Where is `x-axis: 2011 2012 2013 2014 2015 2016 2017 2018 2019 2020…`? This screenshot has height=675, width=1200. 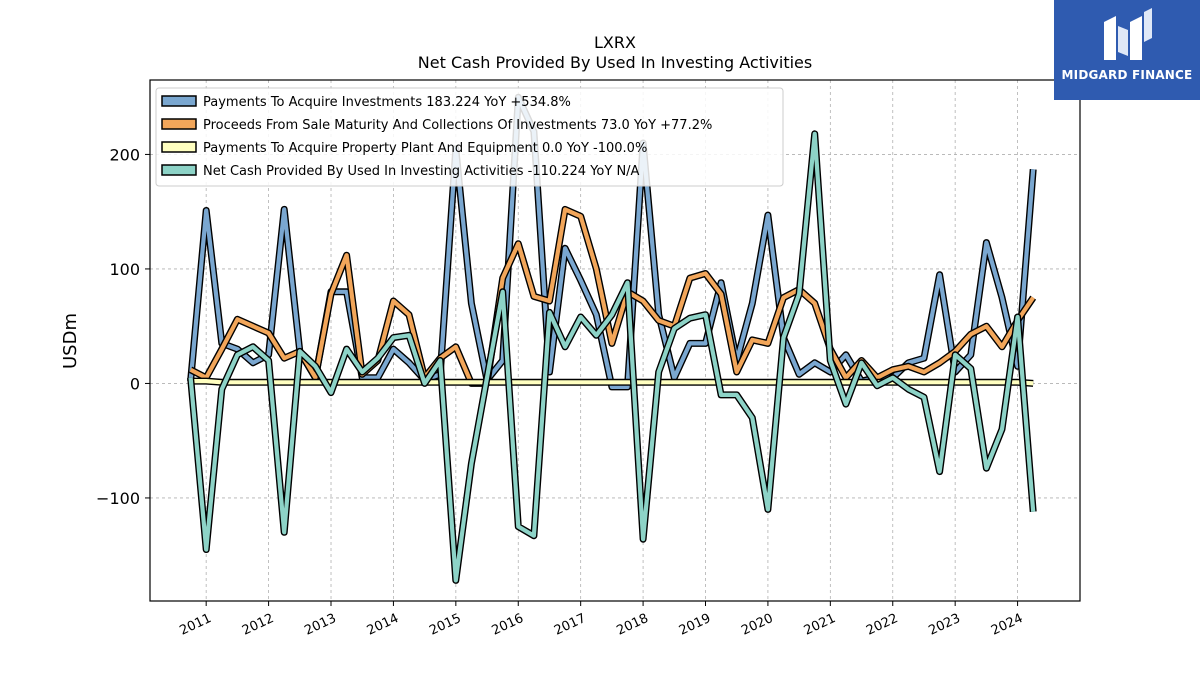 x-axis: 2011 2012 2013 2014 2015 2016 2017 2018 2019 2020… is located at coordinates (601, 620).